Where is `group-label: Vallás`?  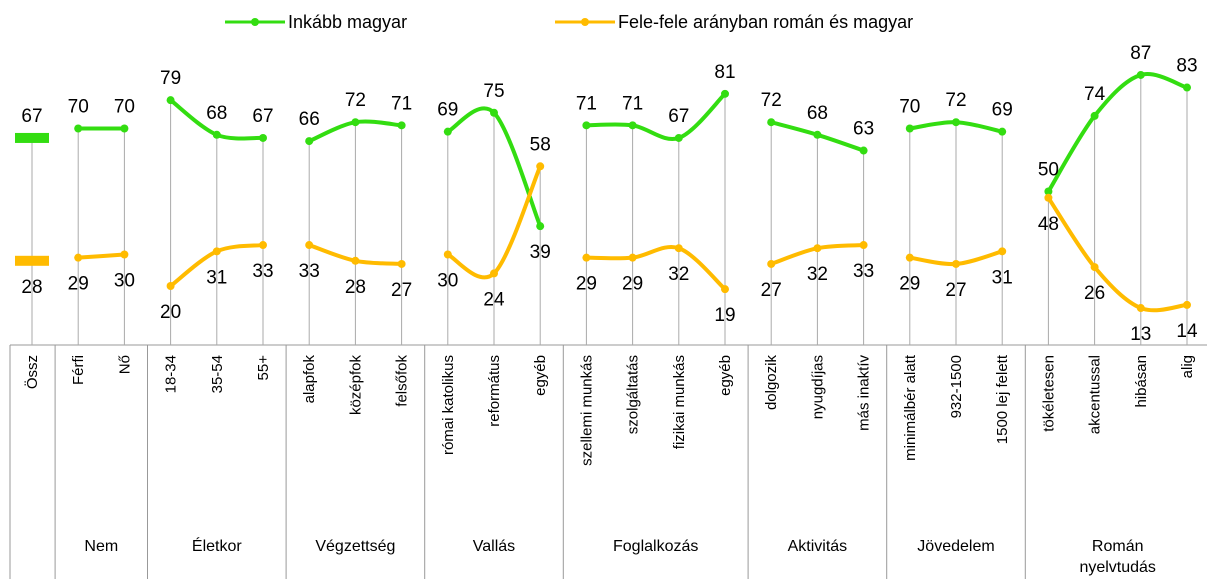
group-label: Vallás is located at coordinates (494, 546).